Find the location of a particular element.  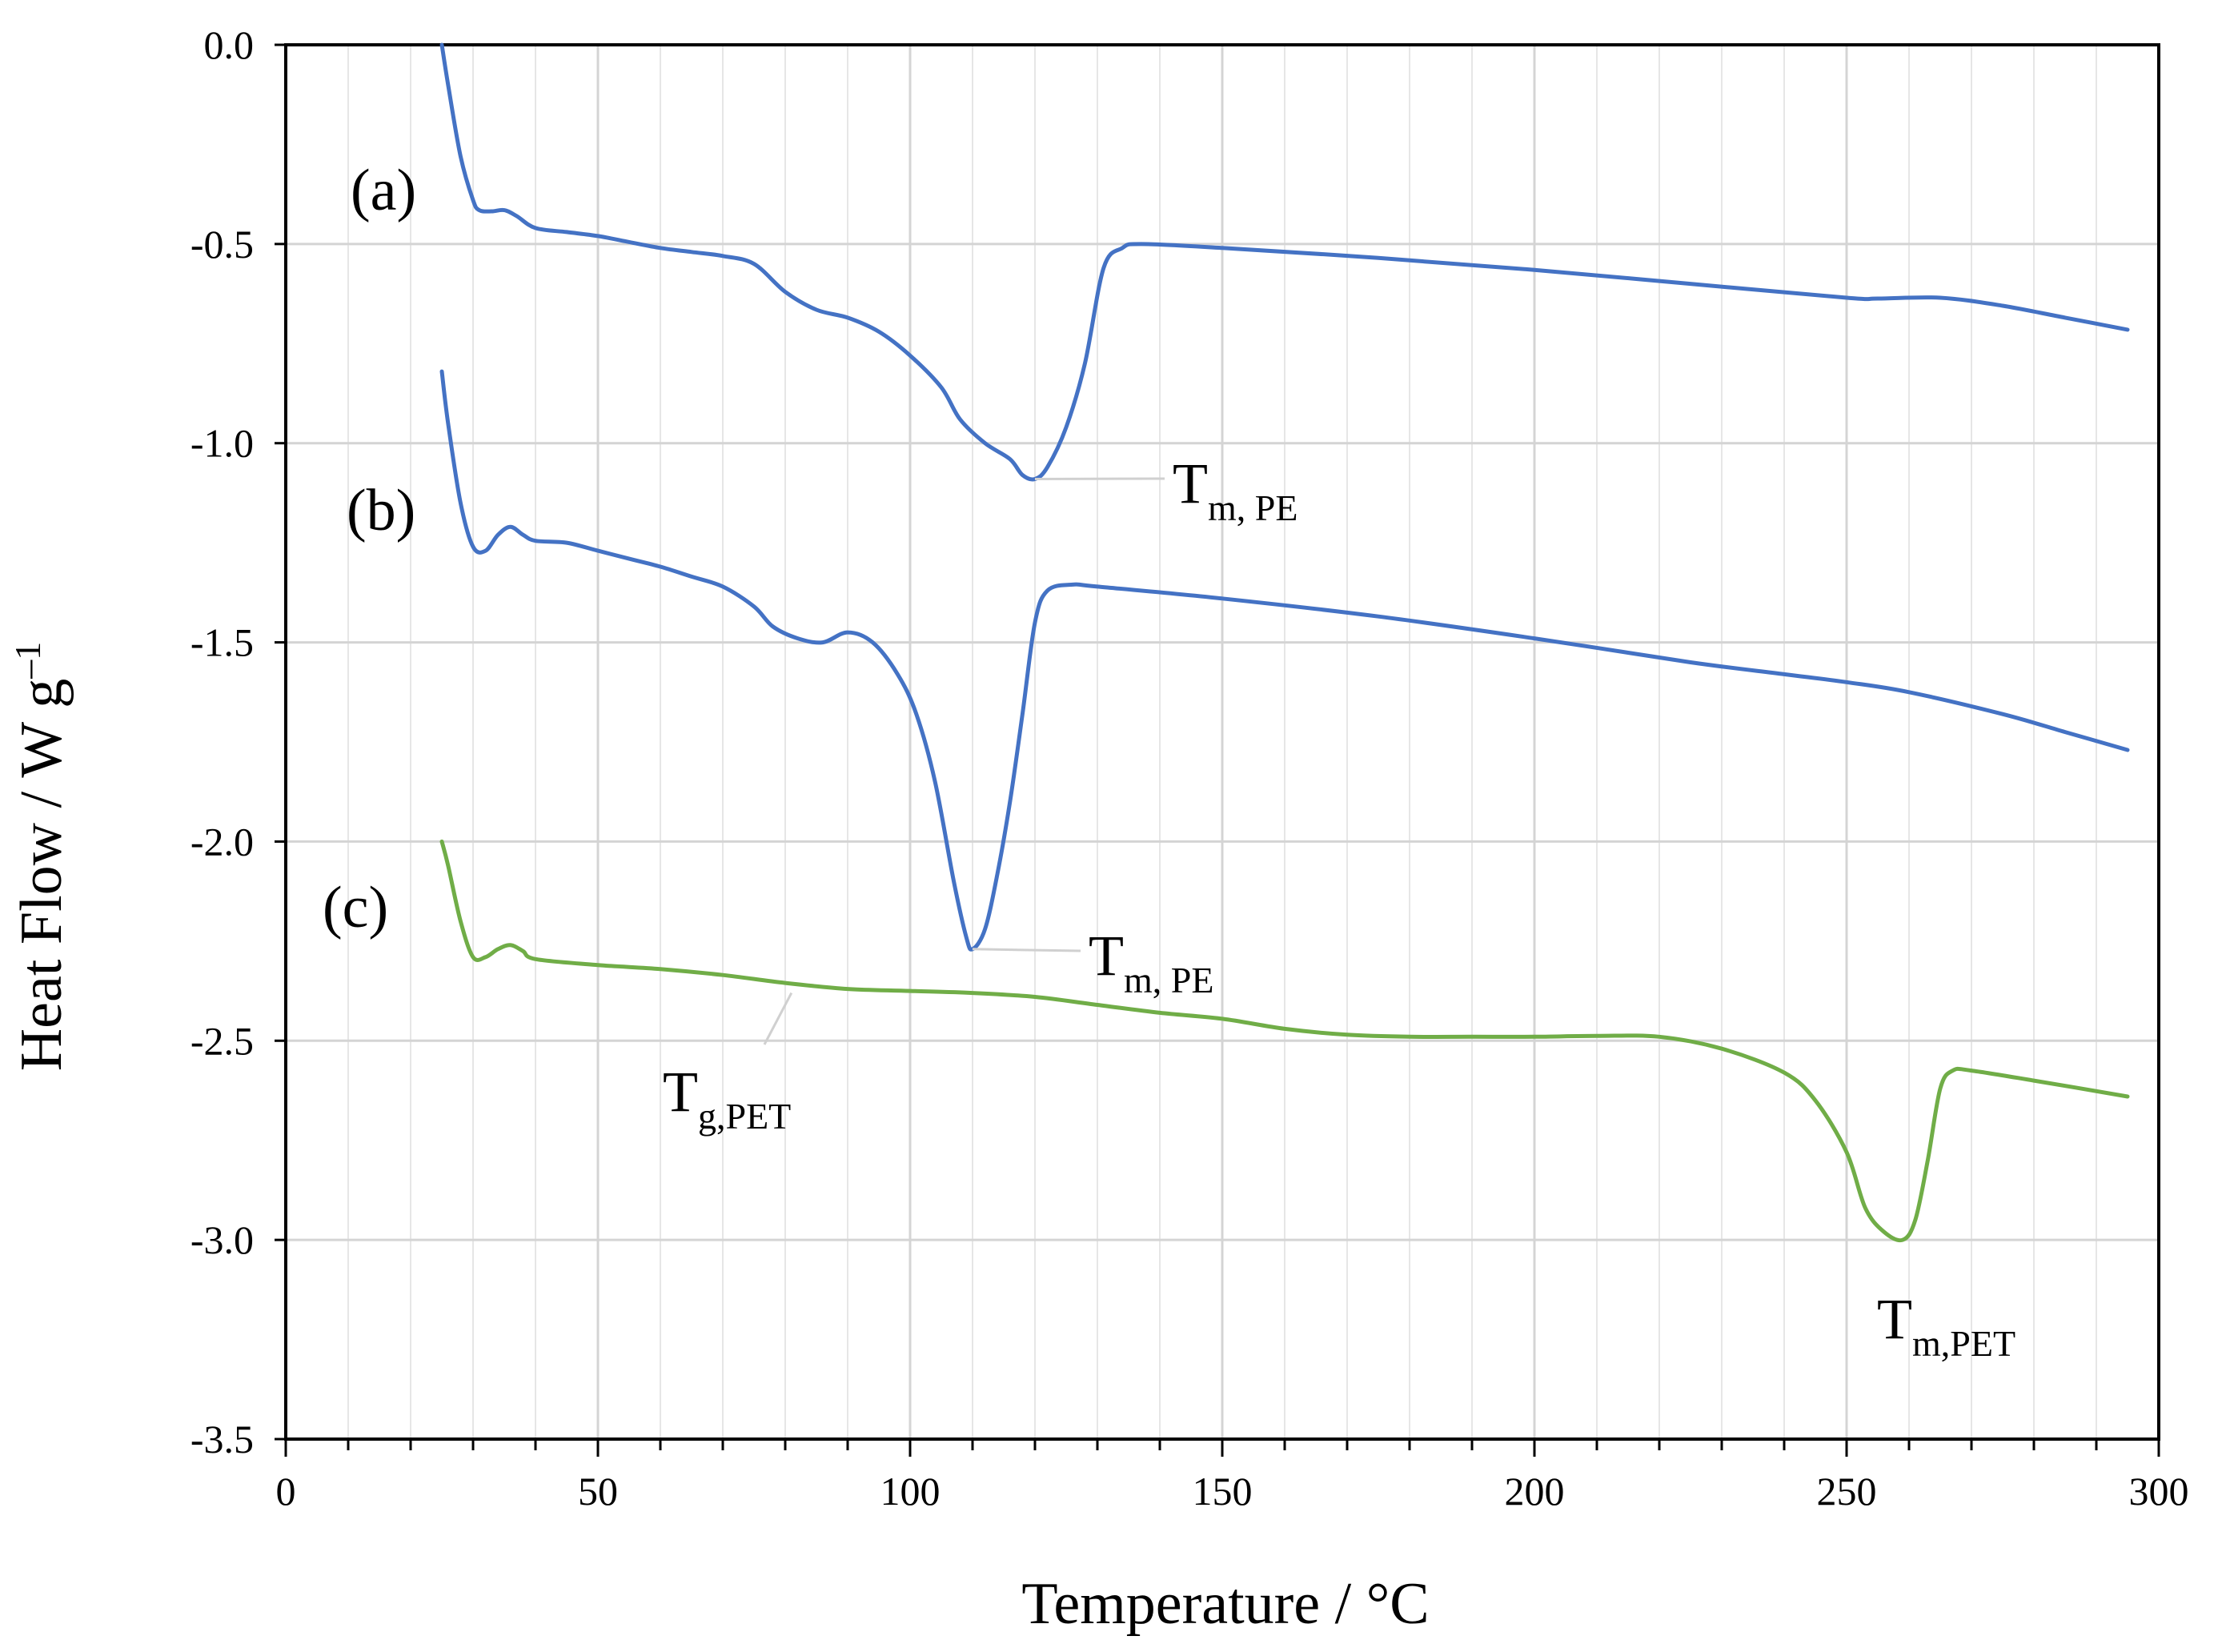

x-tick-label-300: 300 is located at coordinates (2159, 1491).